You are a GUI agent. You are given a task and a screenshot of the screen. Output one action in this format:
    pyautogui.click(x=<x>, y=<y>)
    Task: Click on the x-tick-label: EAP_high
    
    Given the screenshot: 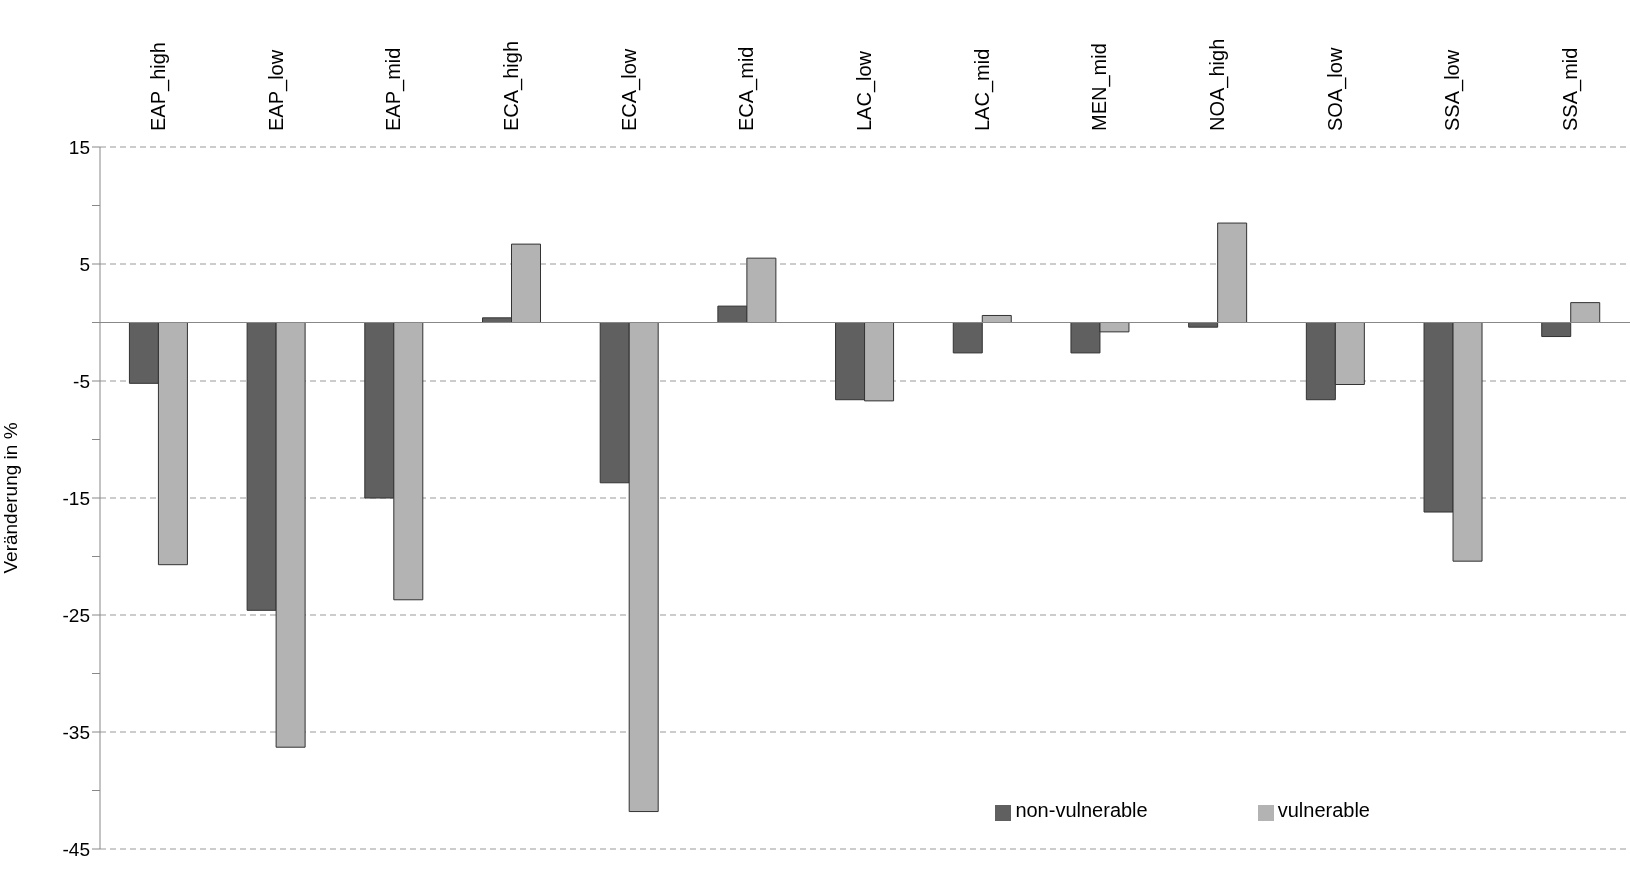 What is the action you would take?
    pyautogui.click(x=158, y=86)
    